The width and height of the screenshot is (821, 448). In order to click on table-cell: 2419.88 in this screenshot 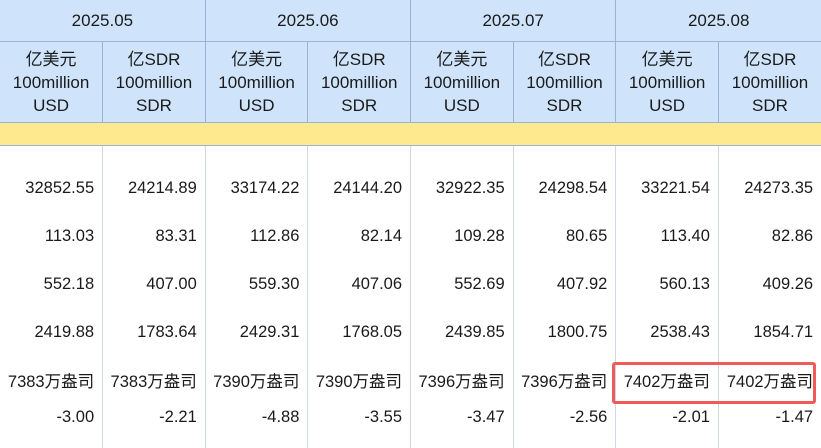, I will do `click(64, 331)`.